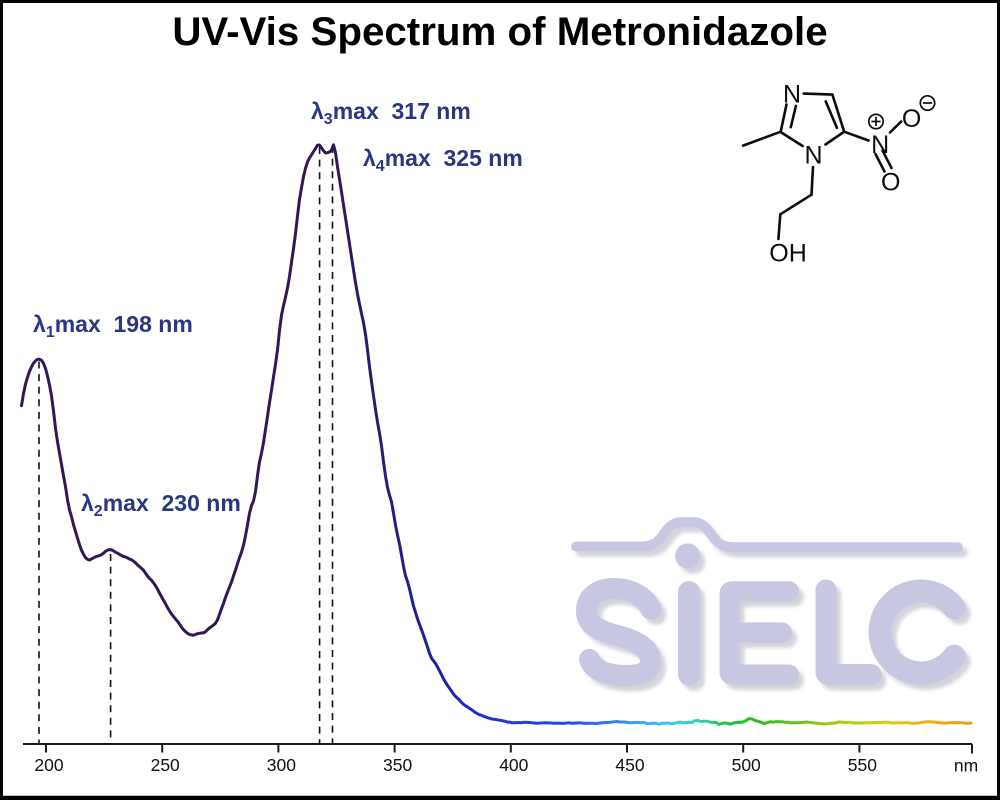 Image resolution: width=1000 pixels, height=800 pixels. I want to click on svg-text: λ1max 198 nm, so click(113, 326).